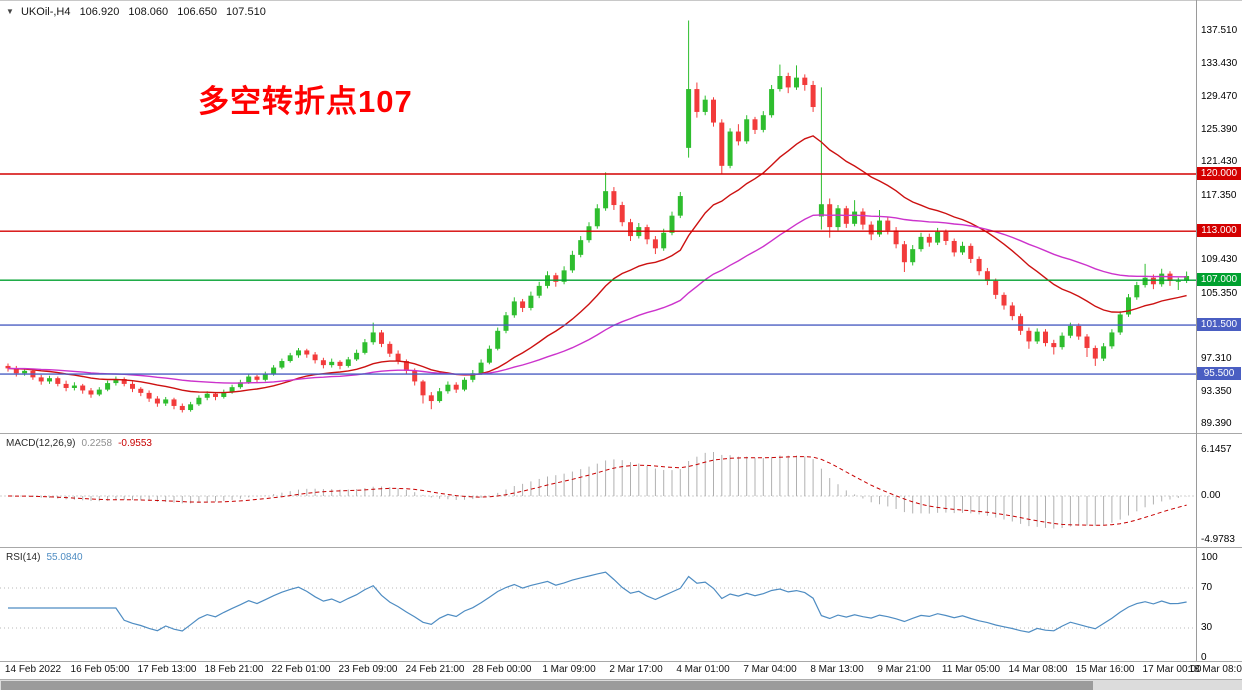  I want to click on rsi-axis-tick: 70, so click(1207, 587).